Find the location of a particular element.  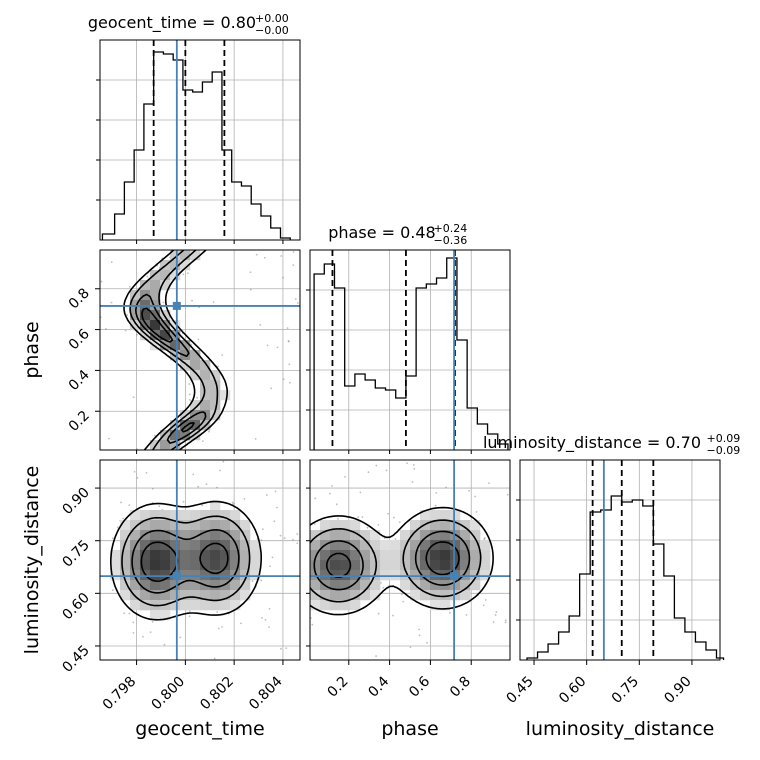

y-axis-label-luminosity-distance: luminosity_distance is located at coordinates (32, 560).